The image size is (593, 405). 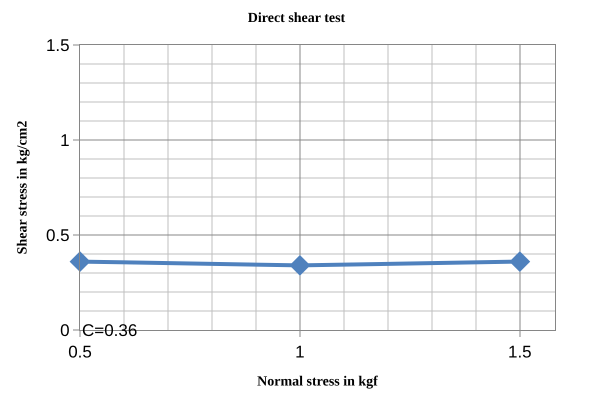 I want to click on x-tick-label: 1.5, so click(x=520, y=352).